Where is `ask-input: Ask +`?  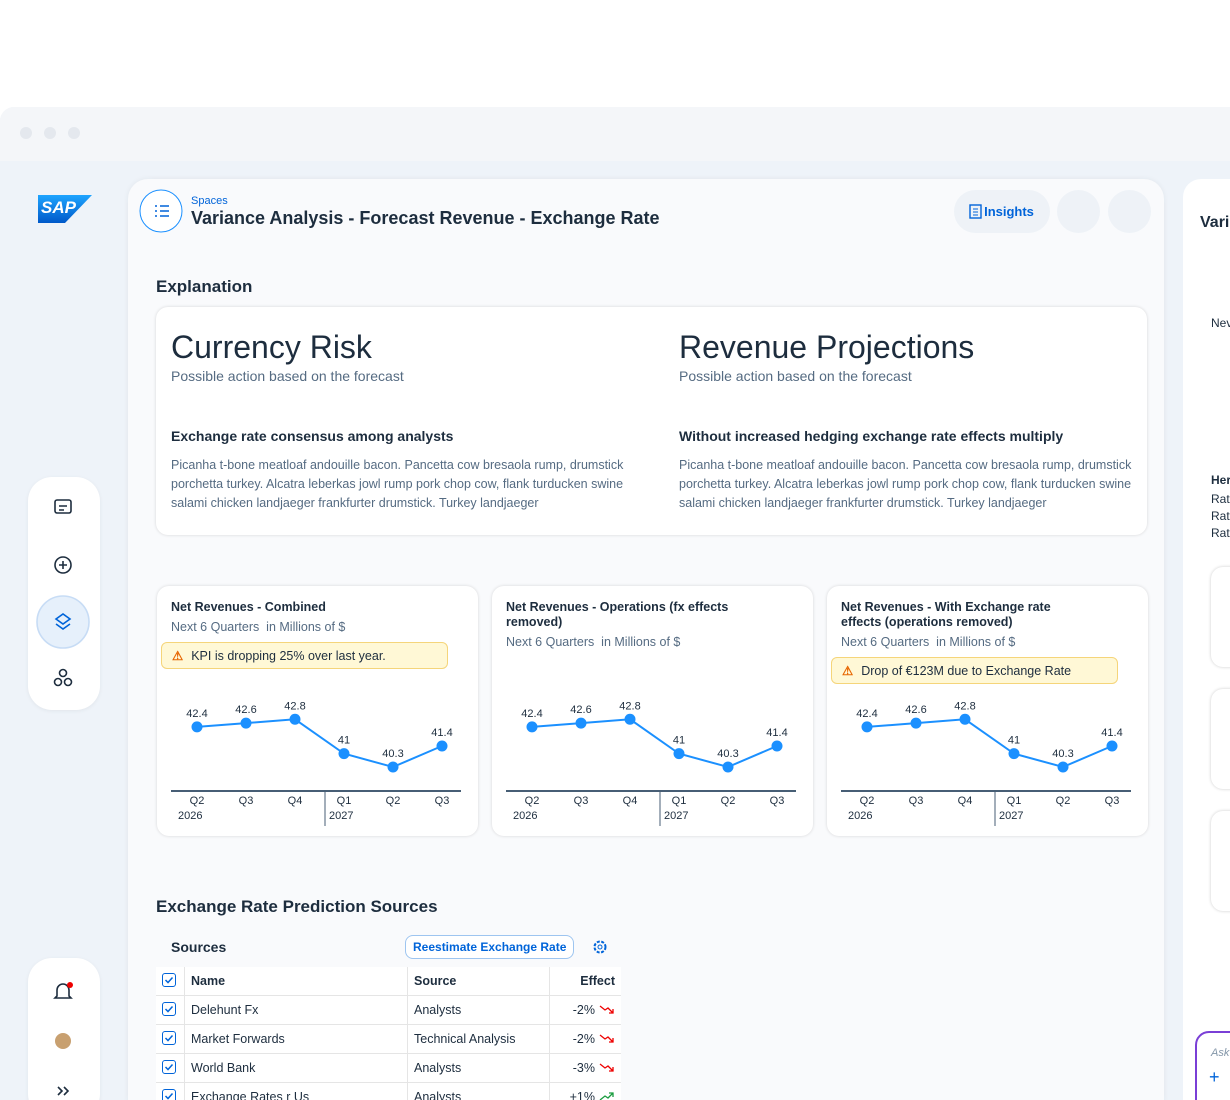
ask-input: Ask + is located at coordinates (1212, 1065).